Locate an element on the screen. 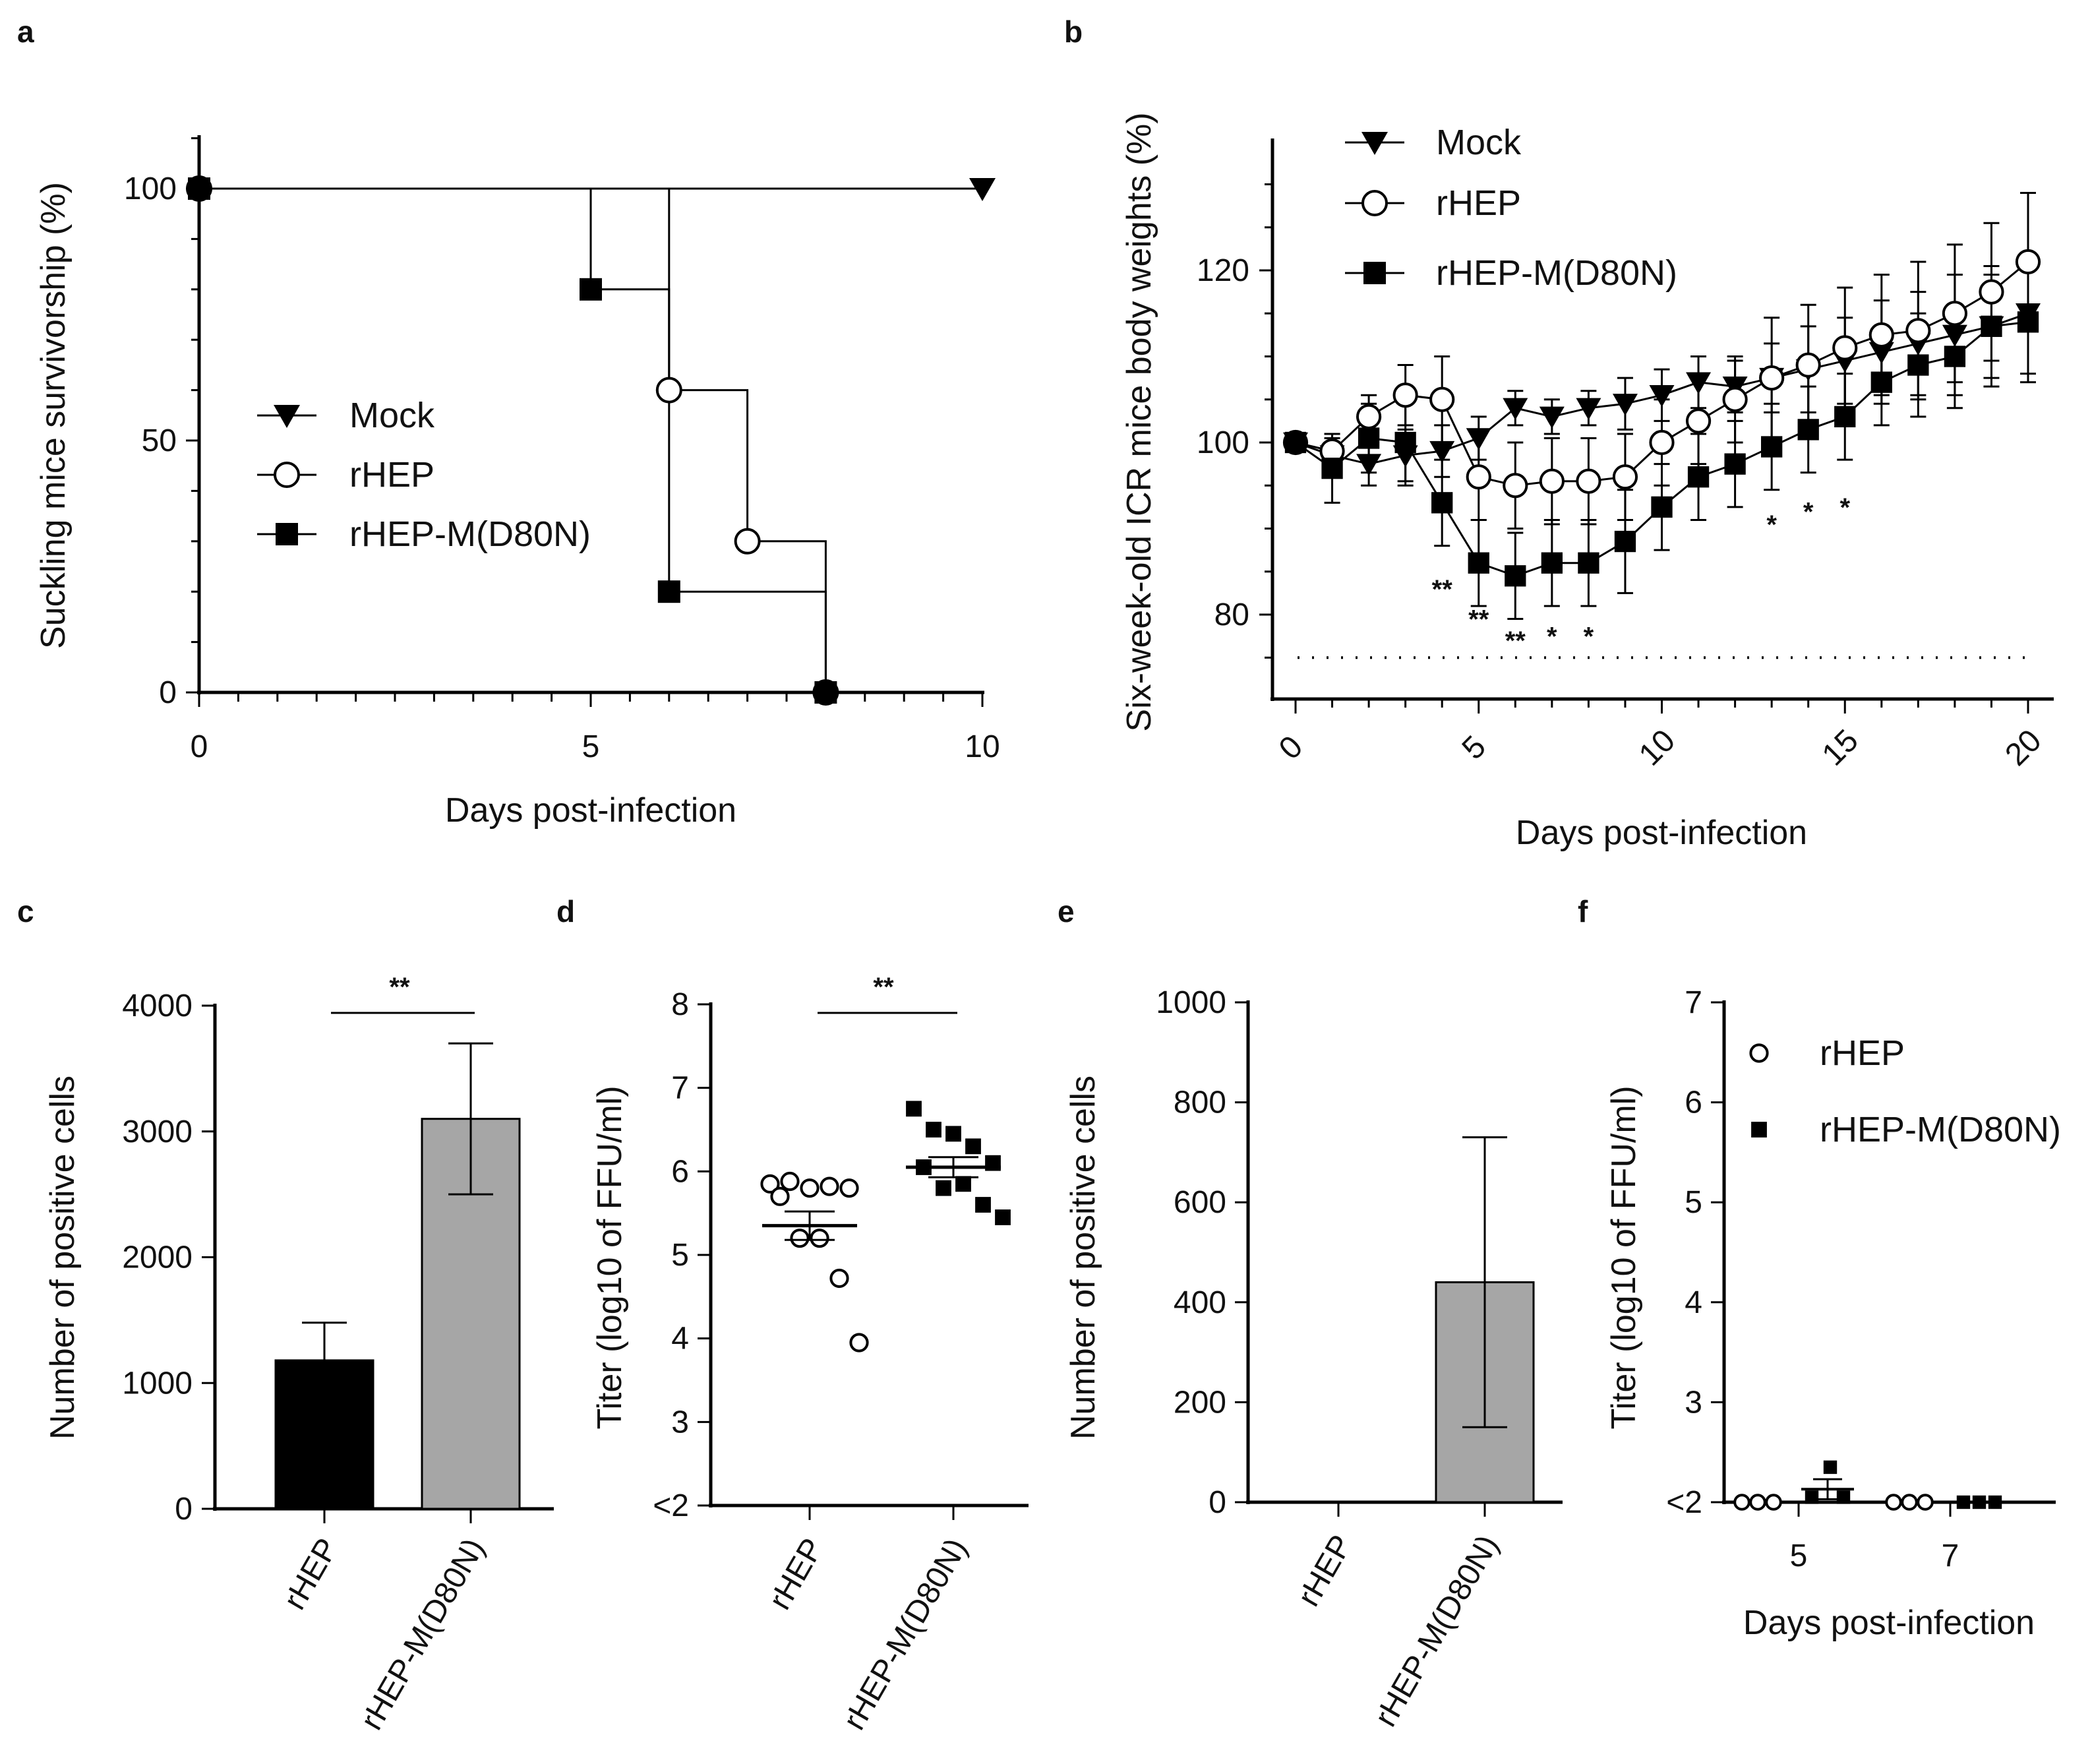  y-tick-label: 3000 is located at coordinates (158, 1131).